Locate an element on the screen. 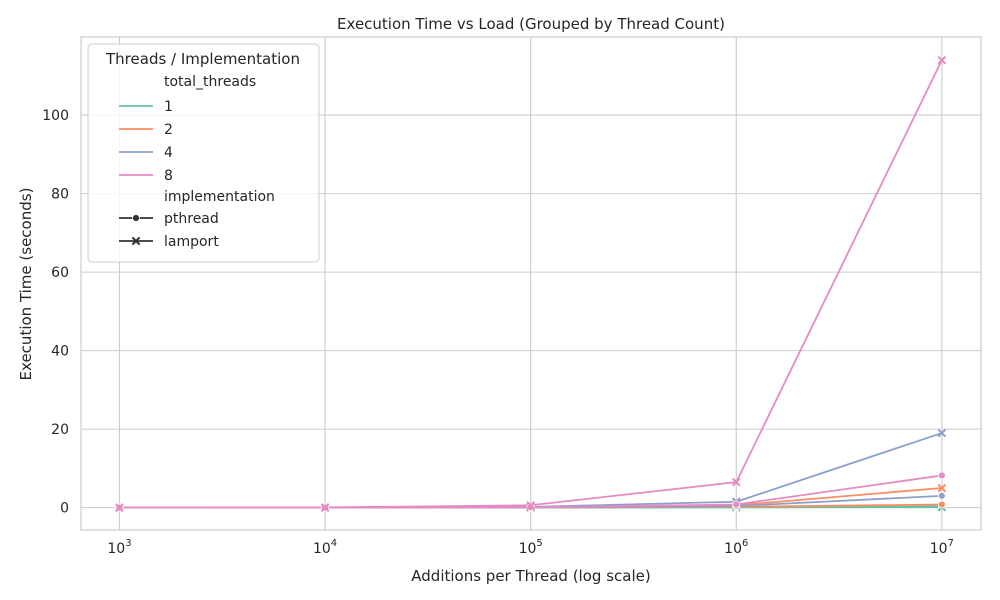  legend-label: lamport is located at coordinates (191, 242).